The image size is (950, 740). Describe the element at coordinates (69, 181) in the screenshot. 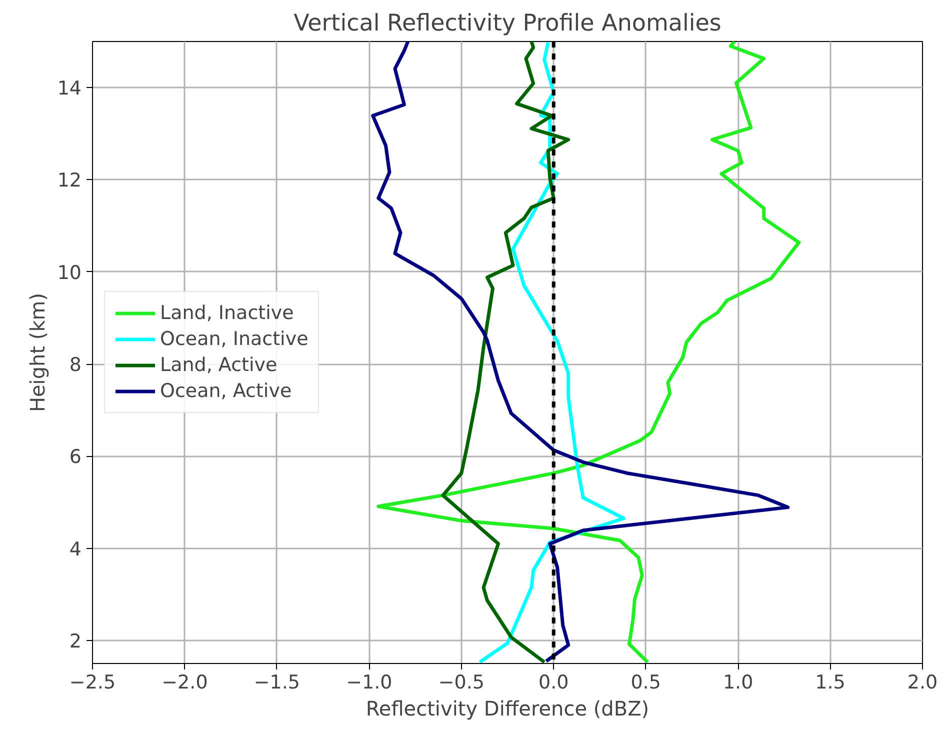

I see `y-tick-label: 12` at that location.